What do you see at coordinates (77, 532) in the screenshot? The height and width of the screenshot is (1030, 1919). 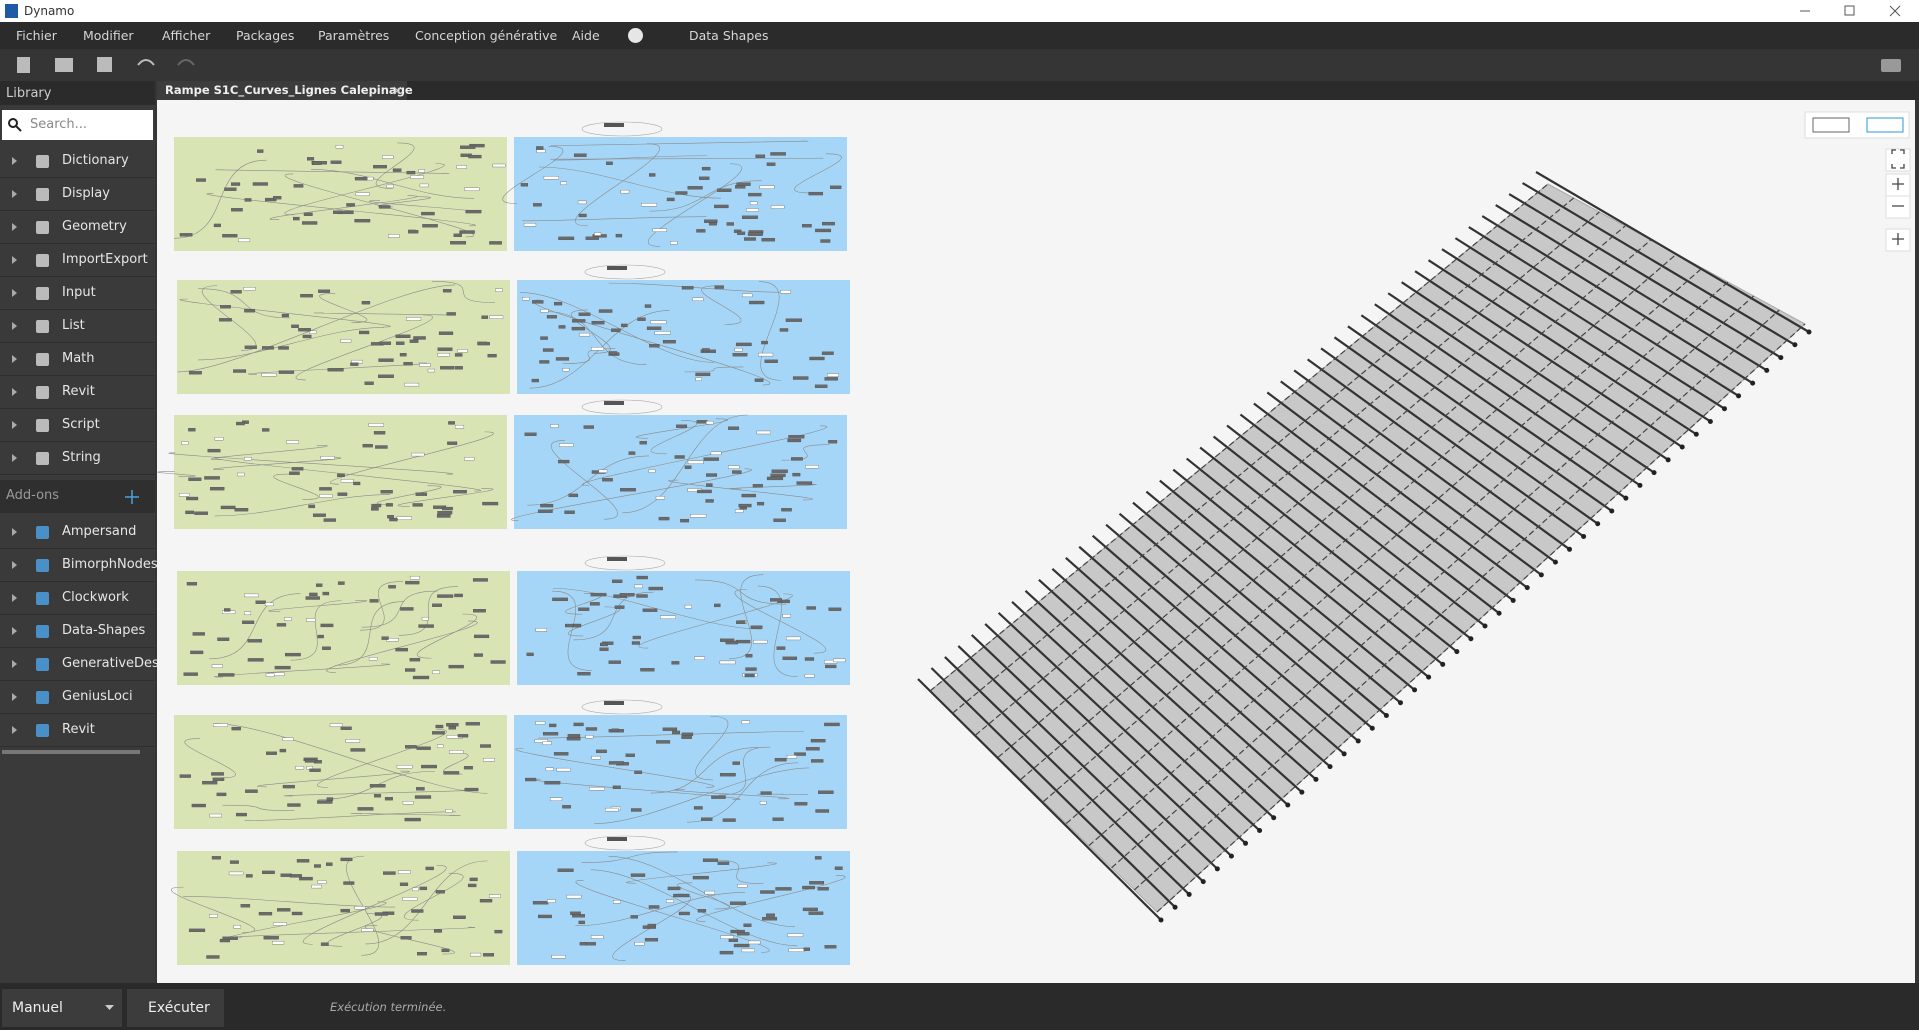 I see `library-item: Ampersand` at bounding box center [77, 532].